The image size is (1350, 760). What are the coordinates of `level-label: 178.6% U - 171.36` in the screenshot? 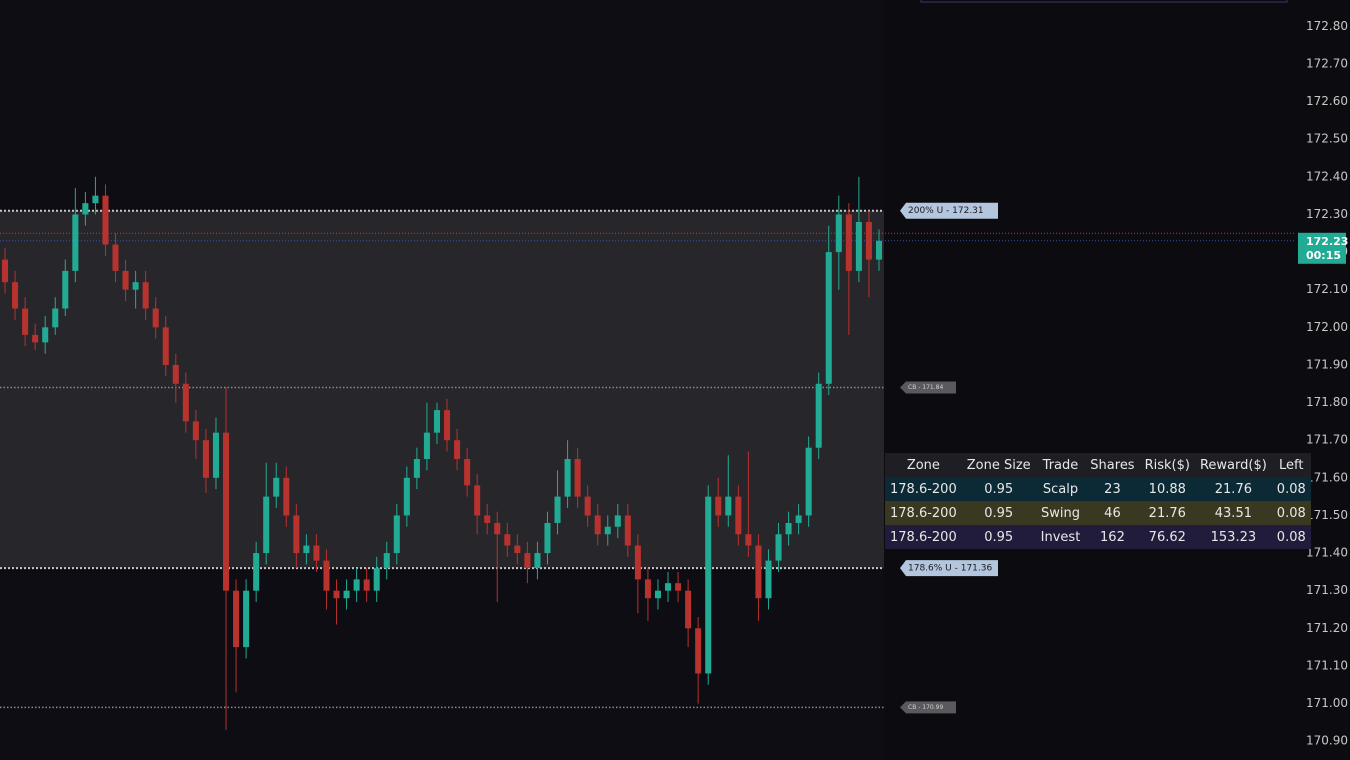 It's located at (950, 569).